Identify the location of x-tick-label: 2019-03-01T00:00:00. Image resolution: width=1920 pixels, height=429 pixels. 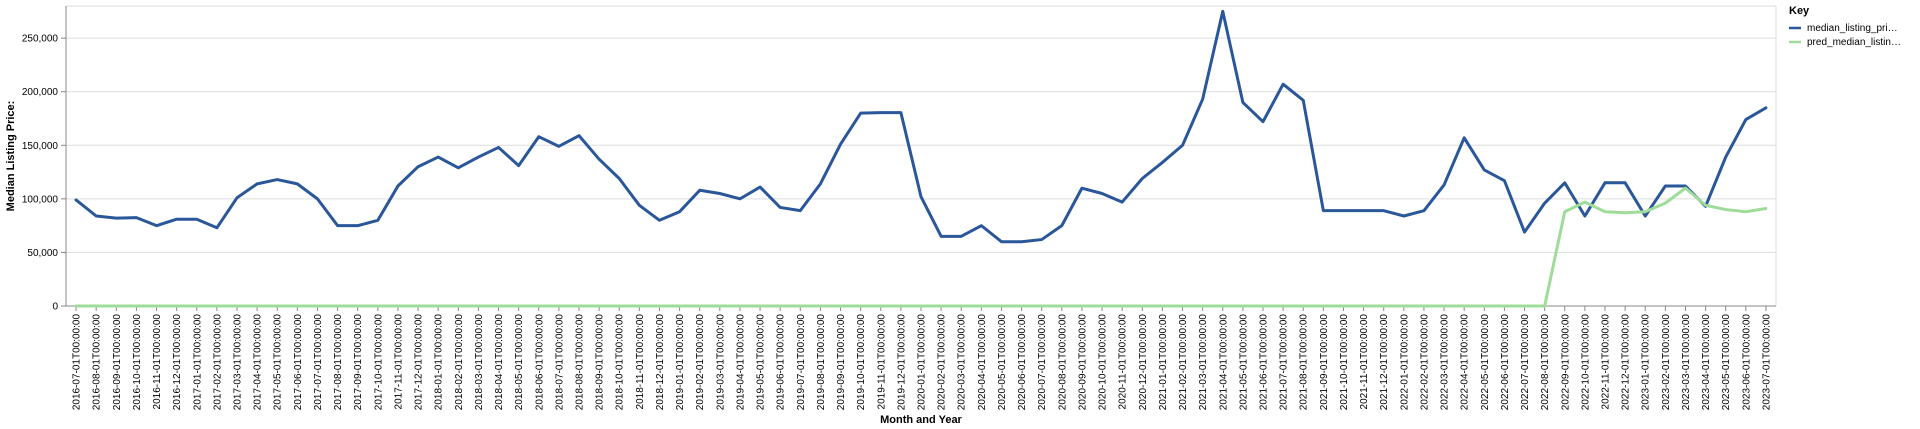
(720, 362).